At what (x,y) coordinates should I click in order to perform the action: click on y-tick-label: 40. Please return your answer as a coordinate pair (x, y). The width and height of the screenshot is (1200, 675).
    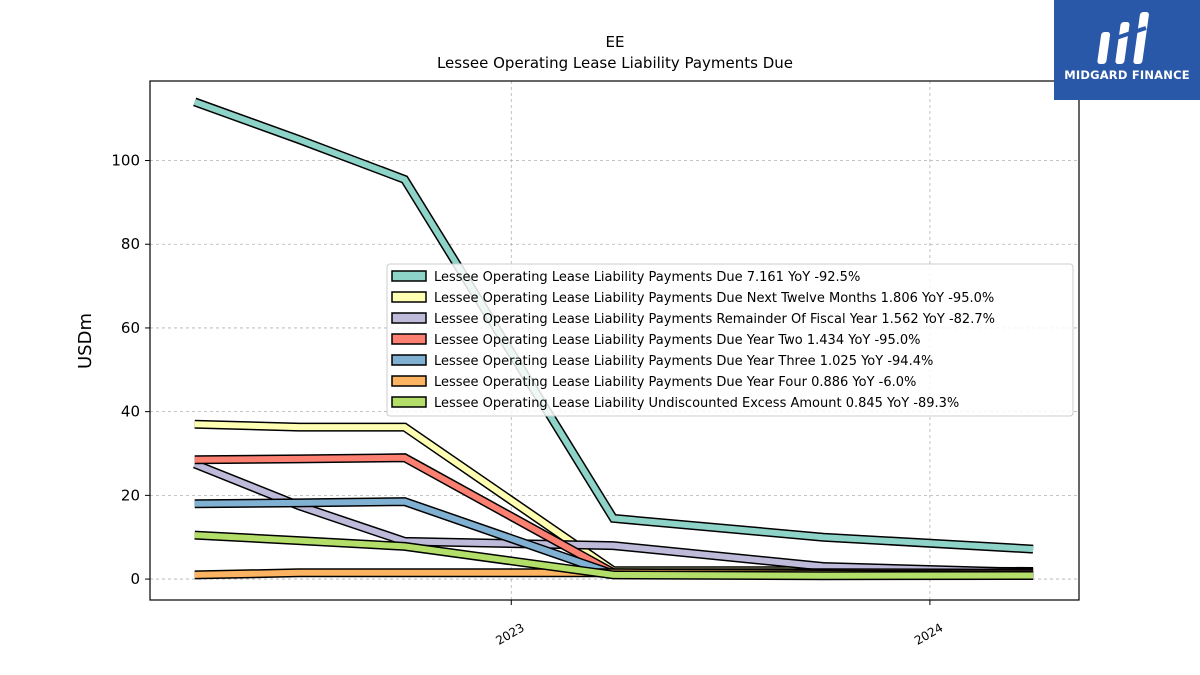
    Looking at the image, I should click on (130, 412).